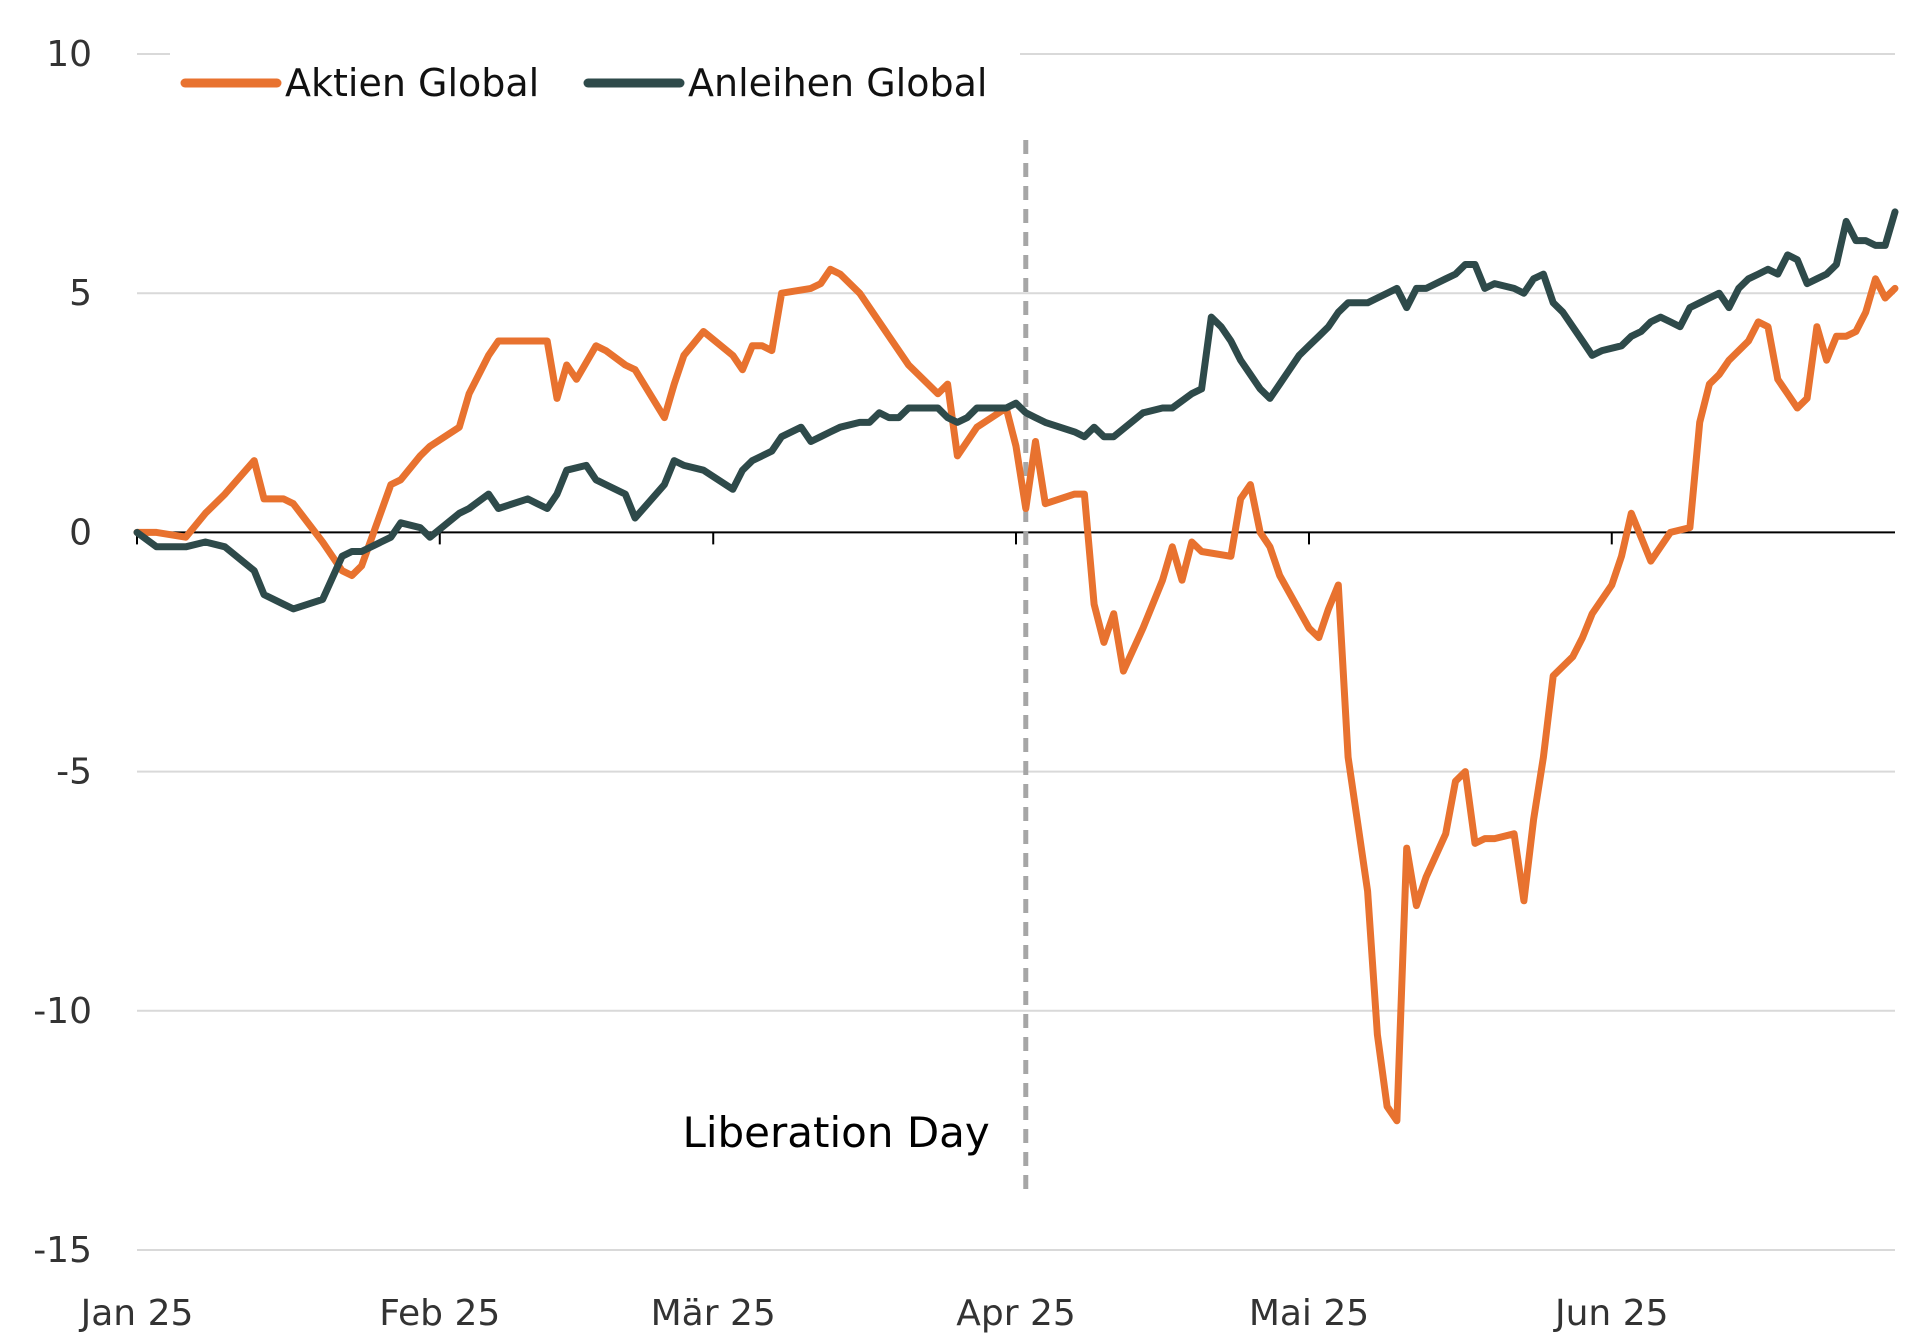  What do you see at coordinates (80, 532) in the screenshot?
I see `y-tick-label: 0` at bounding box center [80, 532].